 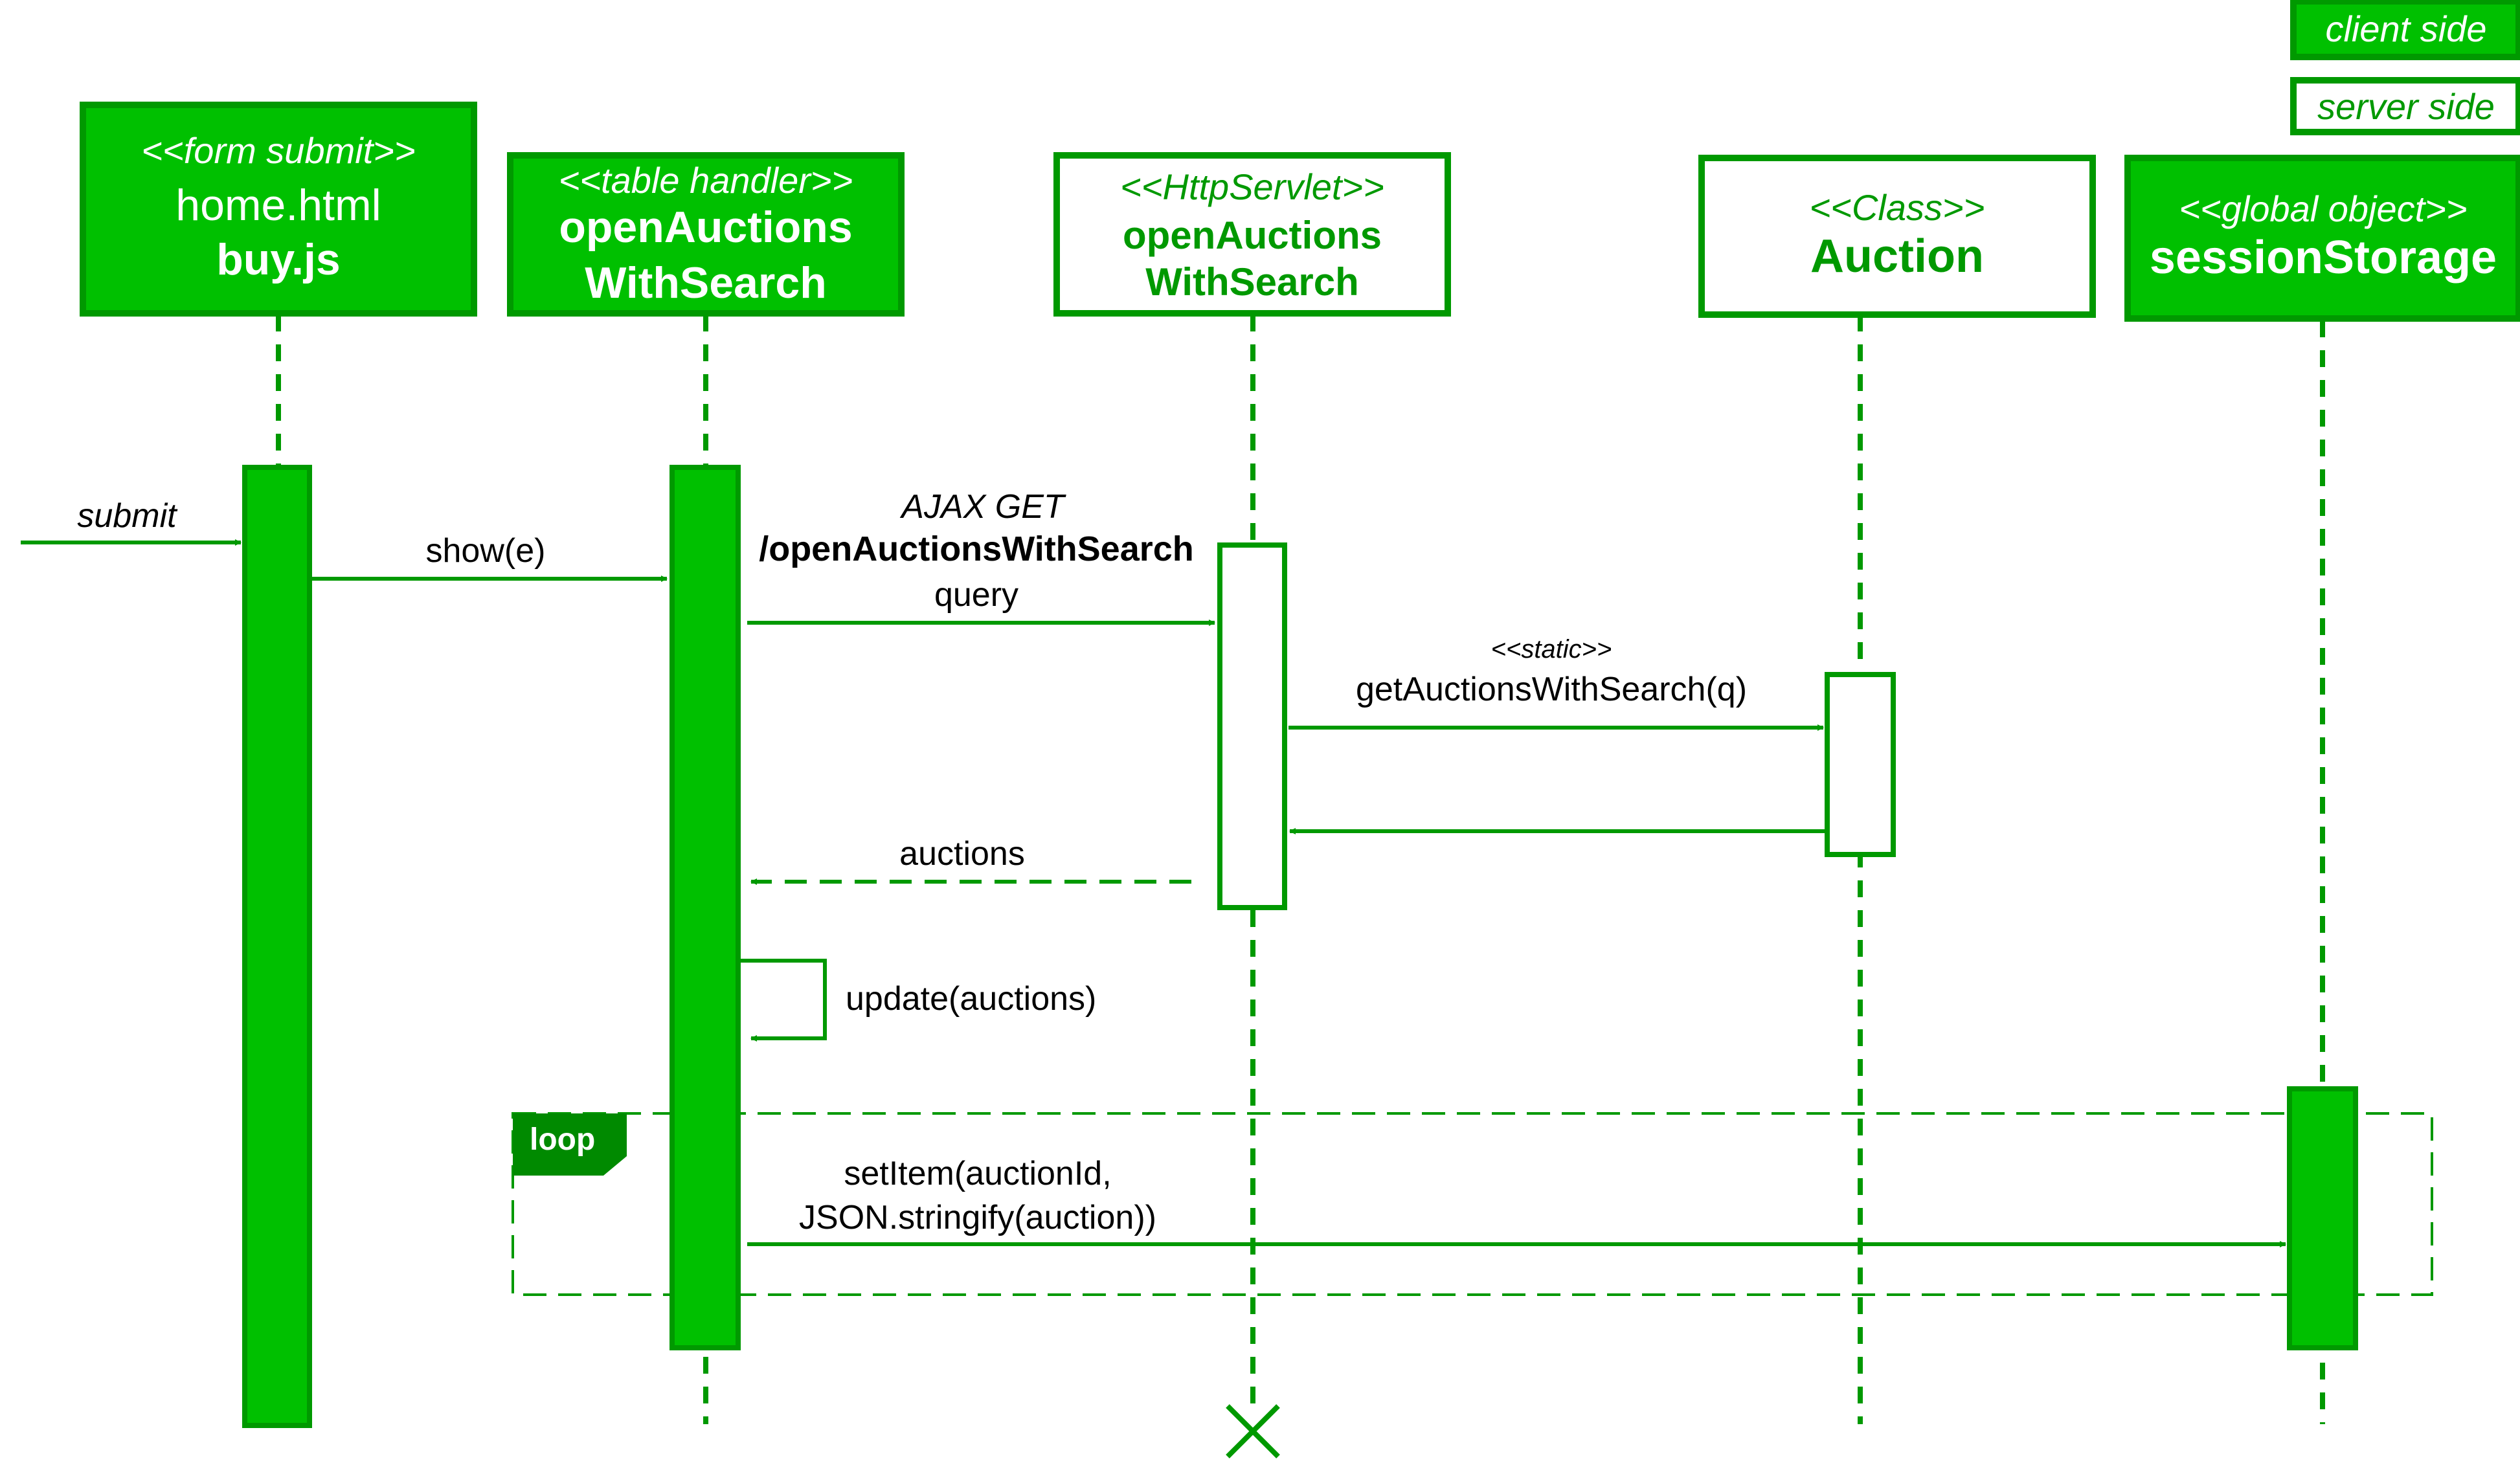 I want to click on msg-setitem-line1: setItem(auctionId,, so click(x=977, y=1173).